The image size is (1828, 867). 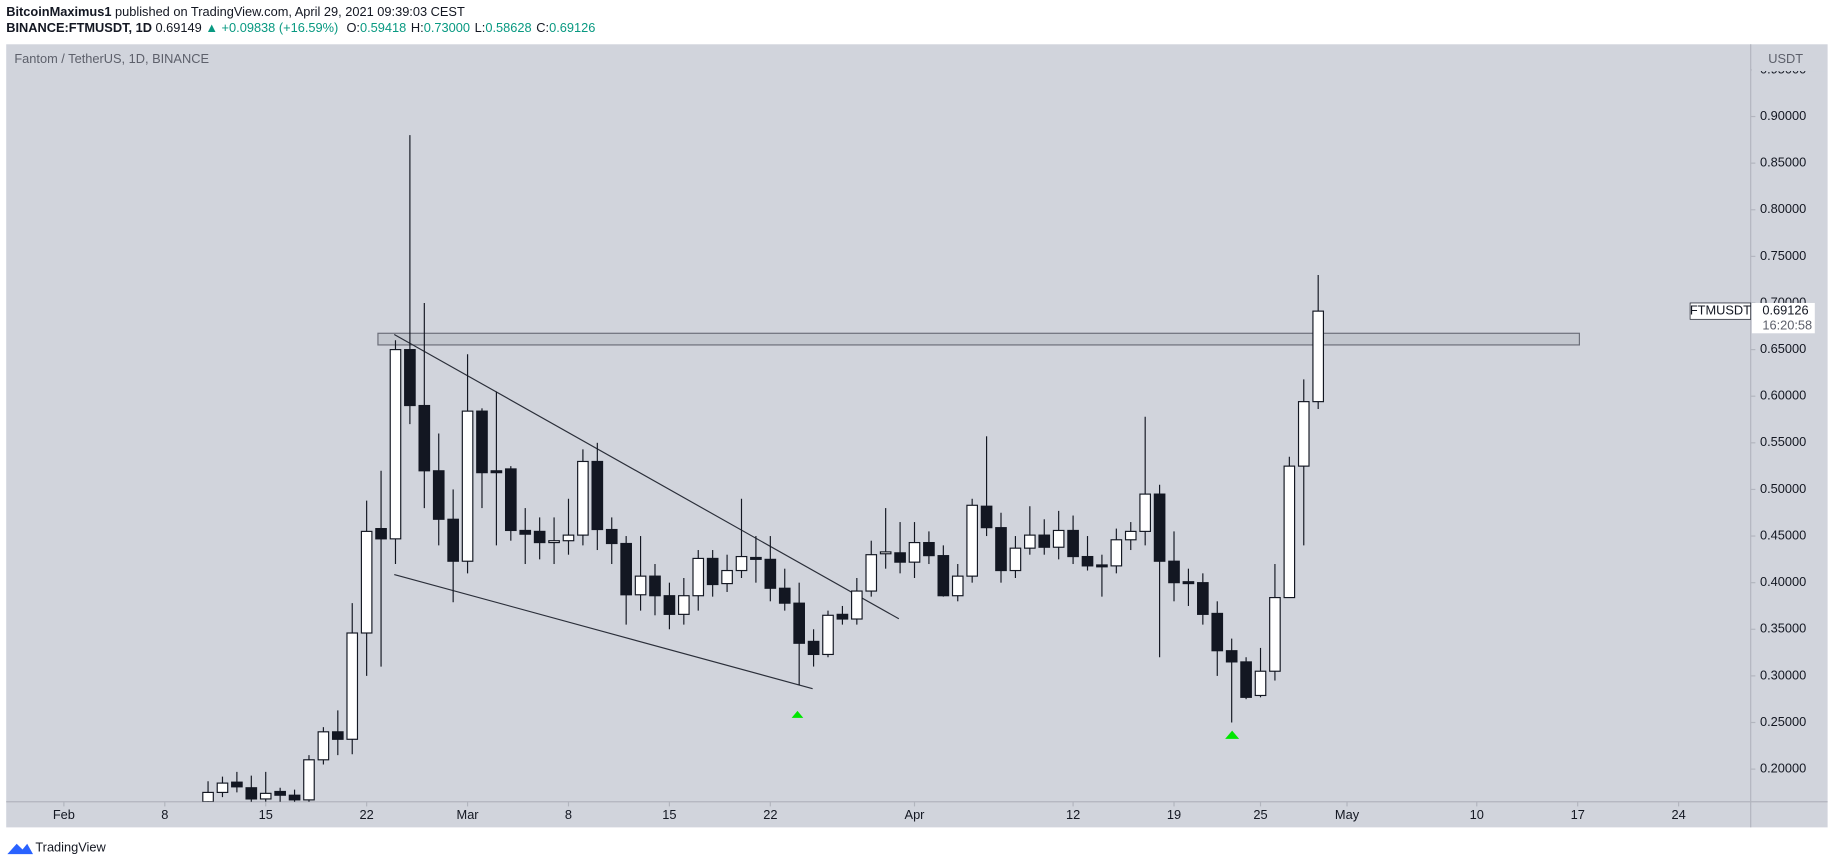 What do you see at coordinates (1783, 115) in the screenshot?
I see `y-tick-label: 0.90000` at bounding box center [1783, 115].